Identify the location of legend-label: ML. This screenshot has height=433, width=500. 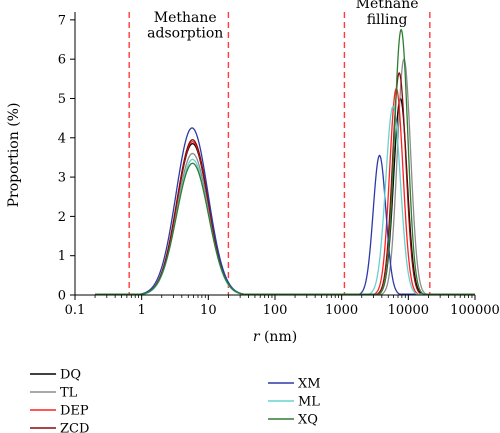
(309, 402).